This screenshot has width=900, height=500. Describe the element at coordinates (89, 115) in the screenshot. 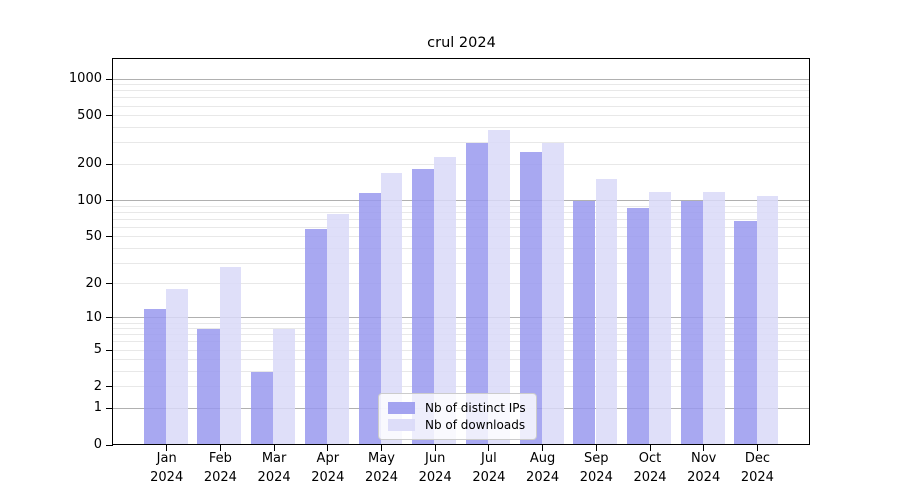

I see `y-tick-label: 500` at that location.